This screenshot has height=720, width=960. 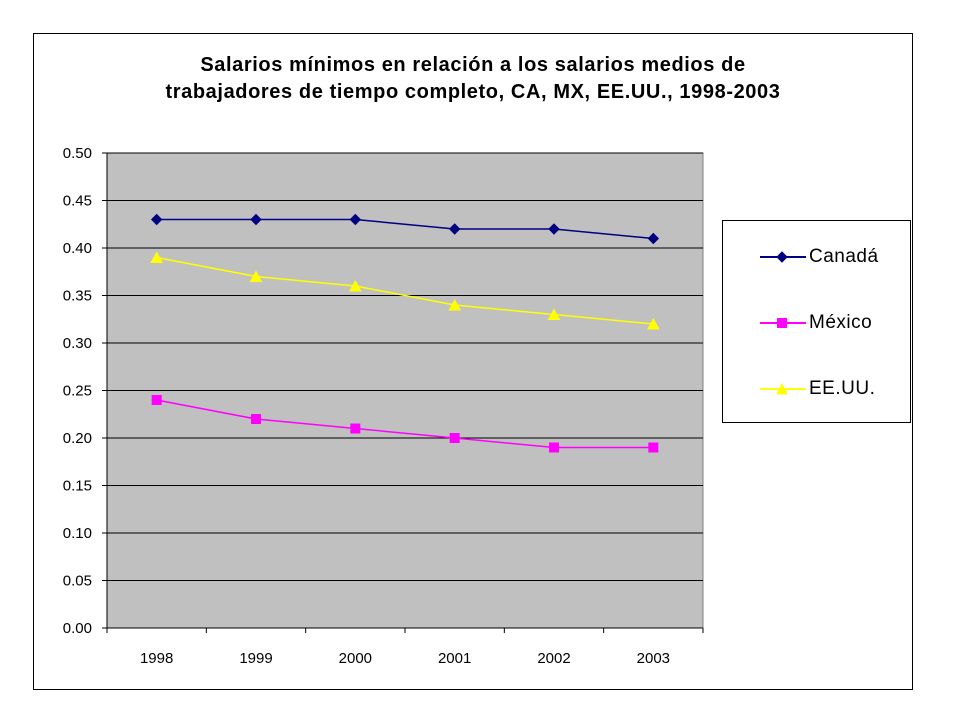 I want to click on y-tick-label: 0.40, so click(x=77, y=248).